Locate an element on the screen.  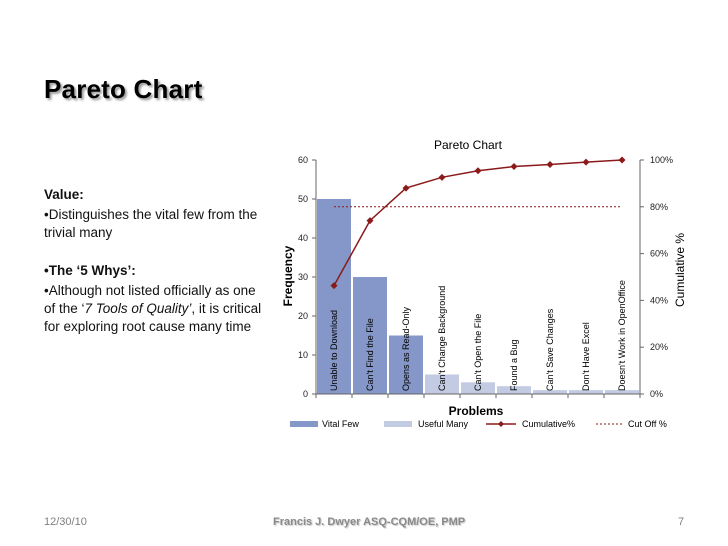
y2-tick-label: 40% is located at coordinates (659, 300).